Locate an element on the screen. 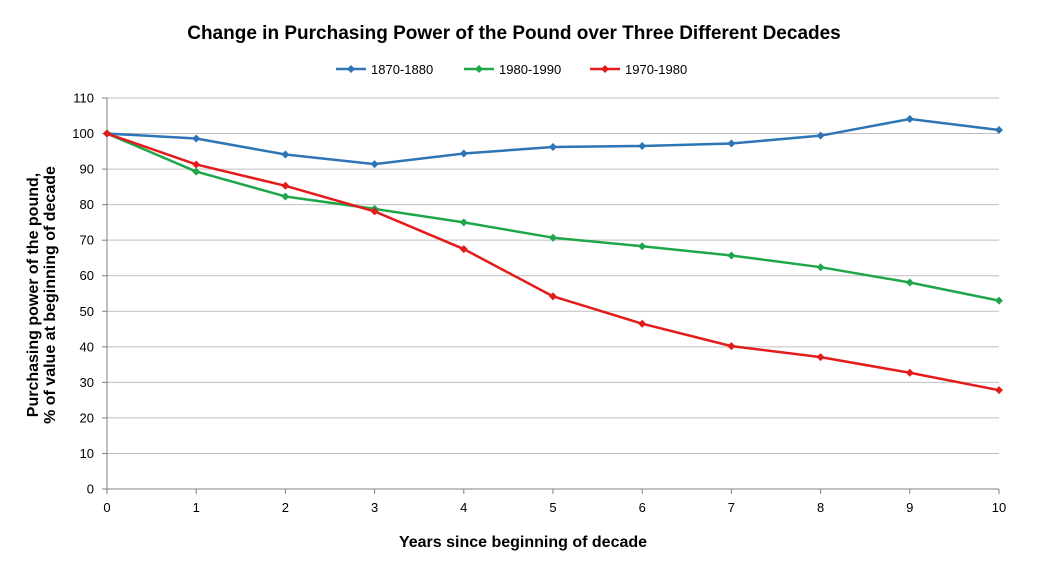 The height and width of the screenshot is (570, 1044). y-axis-title-line-1: Purchasing power of the pound, is located at coordinates (33, 295).